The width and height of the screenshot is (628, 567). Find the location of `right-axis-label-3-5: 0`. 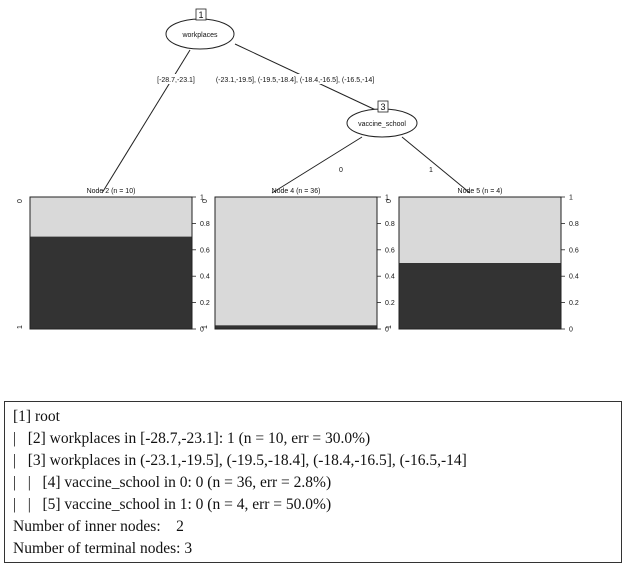

right-axis-label-3-5: 0 is located at coordinates (571, 330).